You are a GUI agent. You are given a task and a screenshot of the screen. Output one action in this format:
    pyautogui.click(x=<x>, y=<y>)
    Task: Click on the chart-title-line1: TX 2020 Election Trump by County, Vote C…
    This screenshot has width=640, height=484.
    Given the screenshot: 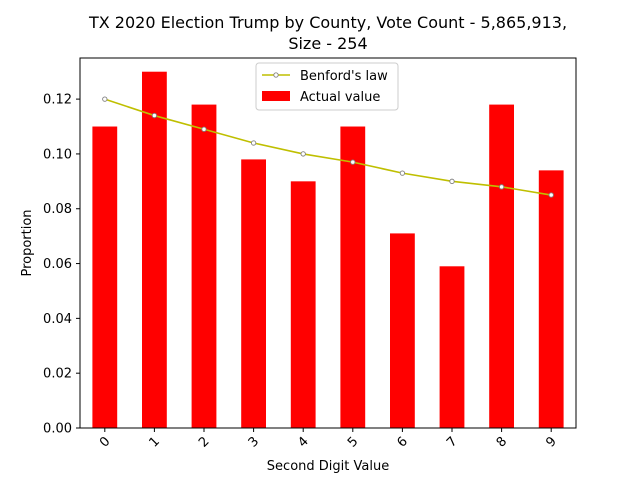 What is the action you would take?
    pyautogui.click(x=327, y=22)
    